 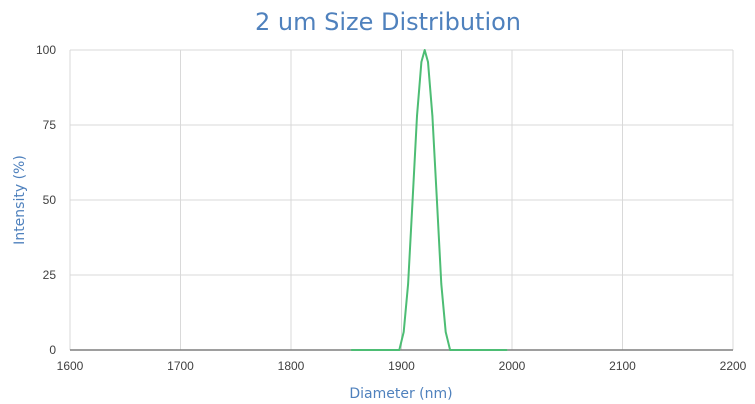 I want to click on x-tick-label: 1700, so click(x=180, y=366).